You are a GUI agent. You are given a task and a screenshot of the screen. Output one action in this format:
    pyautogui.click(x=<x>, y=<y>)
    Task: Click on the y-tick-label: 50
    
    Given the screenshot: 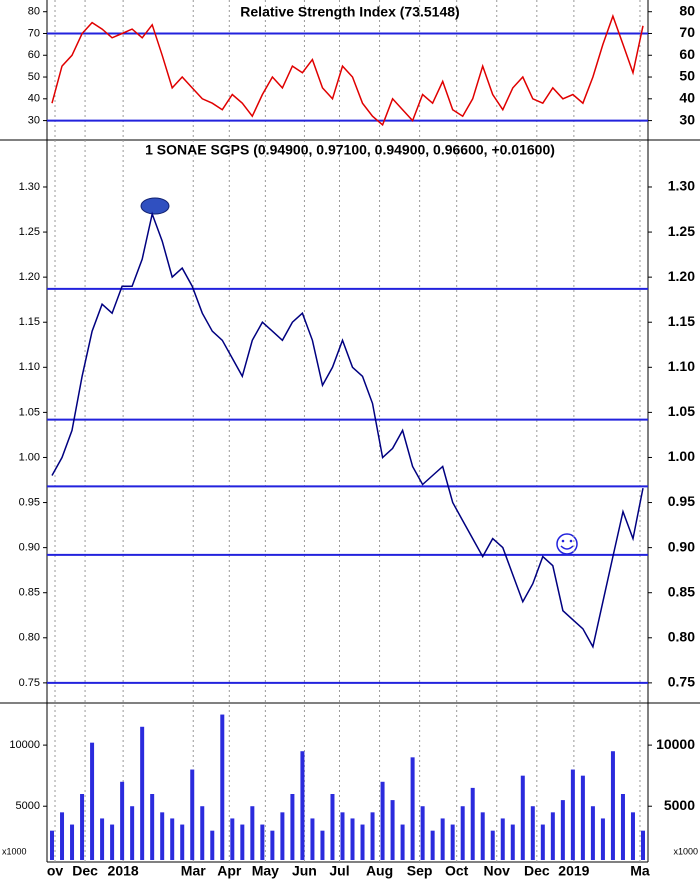 What is the action you would take?
    pyautogui.click(x=34, y=77)
    